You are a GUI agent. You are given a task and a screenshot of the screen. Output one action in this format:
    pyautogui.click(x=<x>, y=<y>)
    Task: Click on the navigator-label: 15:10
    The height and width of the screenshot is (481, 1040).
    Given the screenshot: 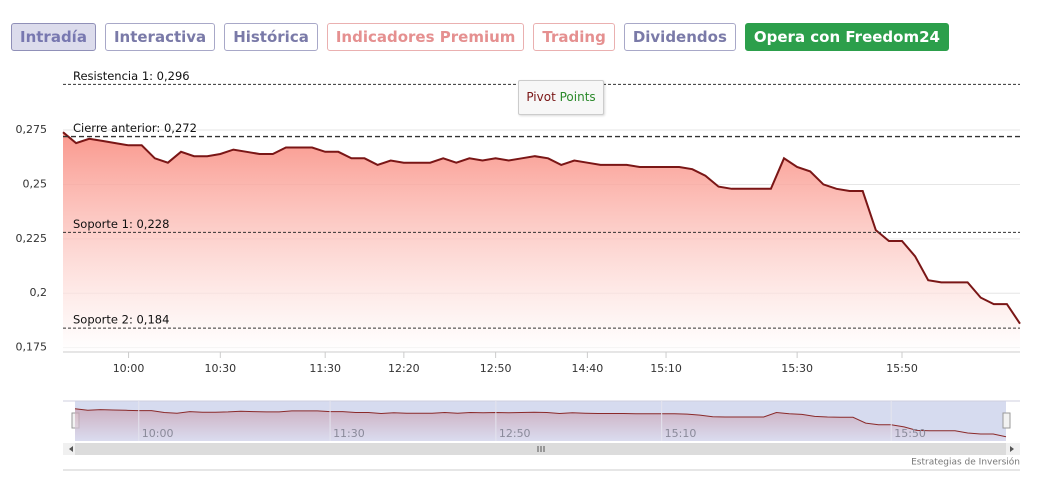 What is the action you would take?
    pyautogui.click(x=681, y=433)
    